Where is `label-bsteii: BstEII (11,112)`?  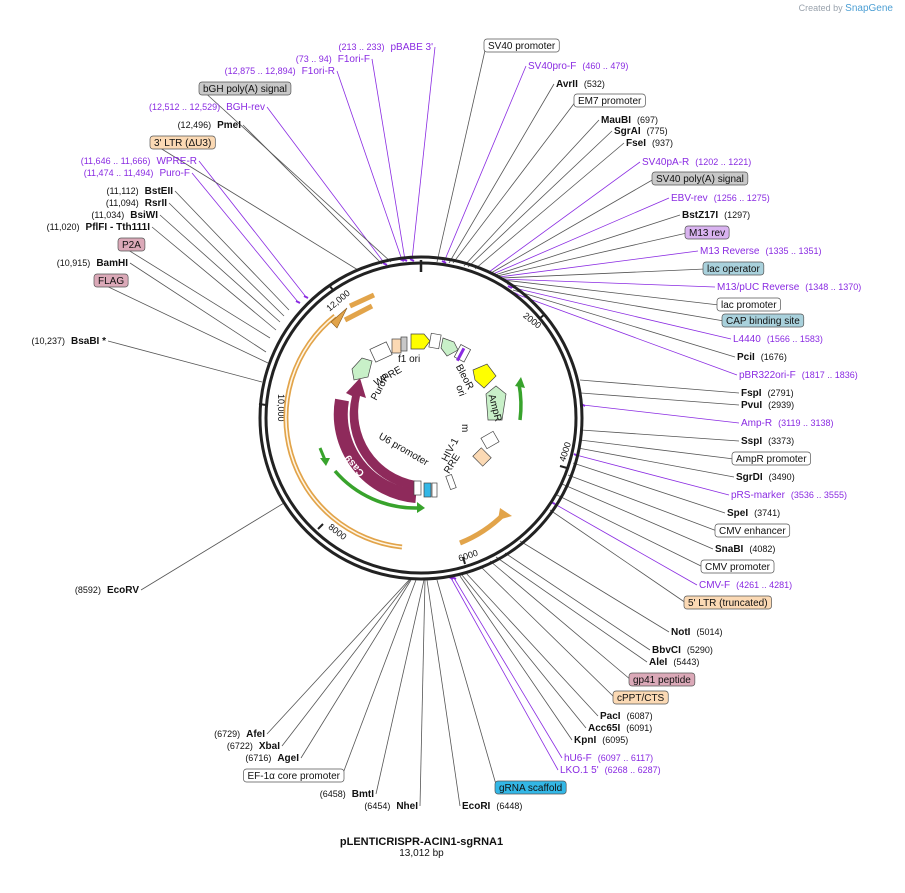 label-bsteii: BstEII (11,112) is located at coordinates (139, 191).